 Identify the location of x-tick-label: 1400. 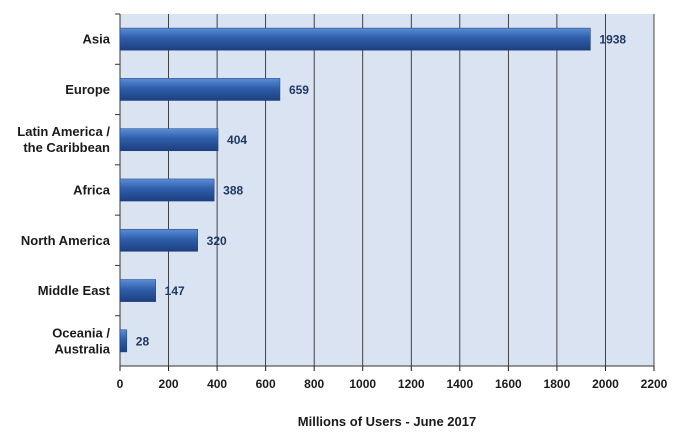
(459, 384).